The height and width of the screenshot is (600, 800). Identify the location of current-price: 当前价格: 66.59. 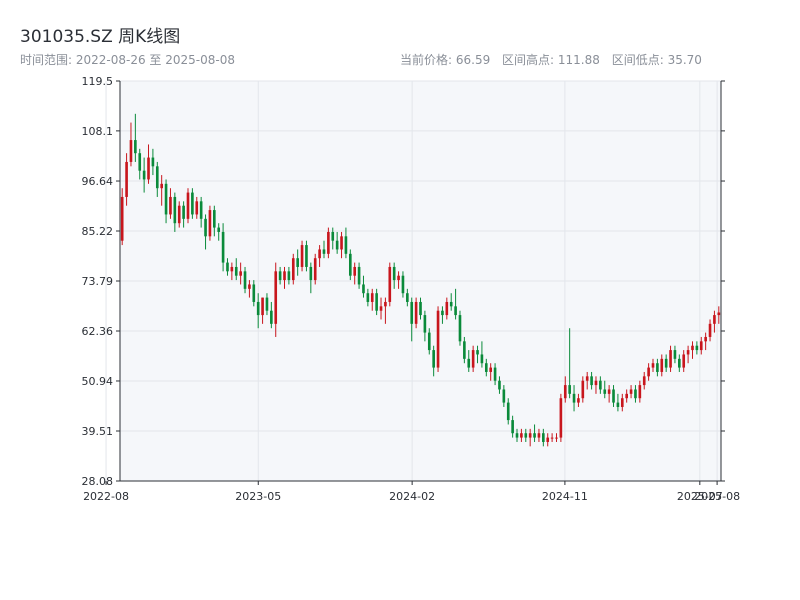
(445, 60).